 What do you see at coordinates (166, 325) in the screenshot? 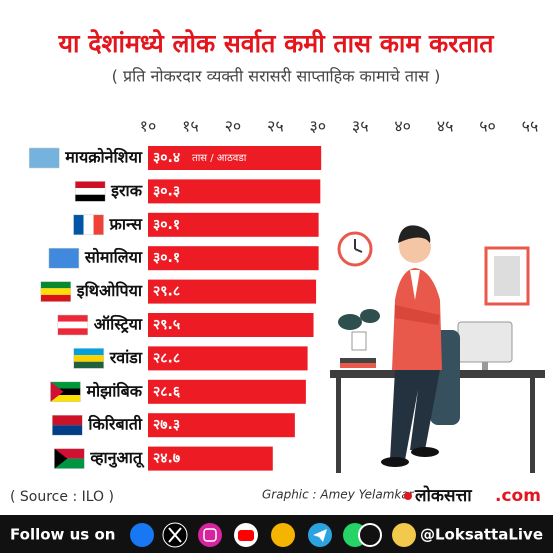
I see `value-label: २९.५` at bounding box center [166, 325].